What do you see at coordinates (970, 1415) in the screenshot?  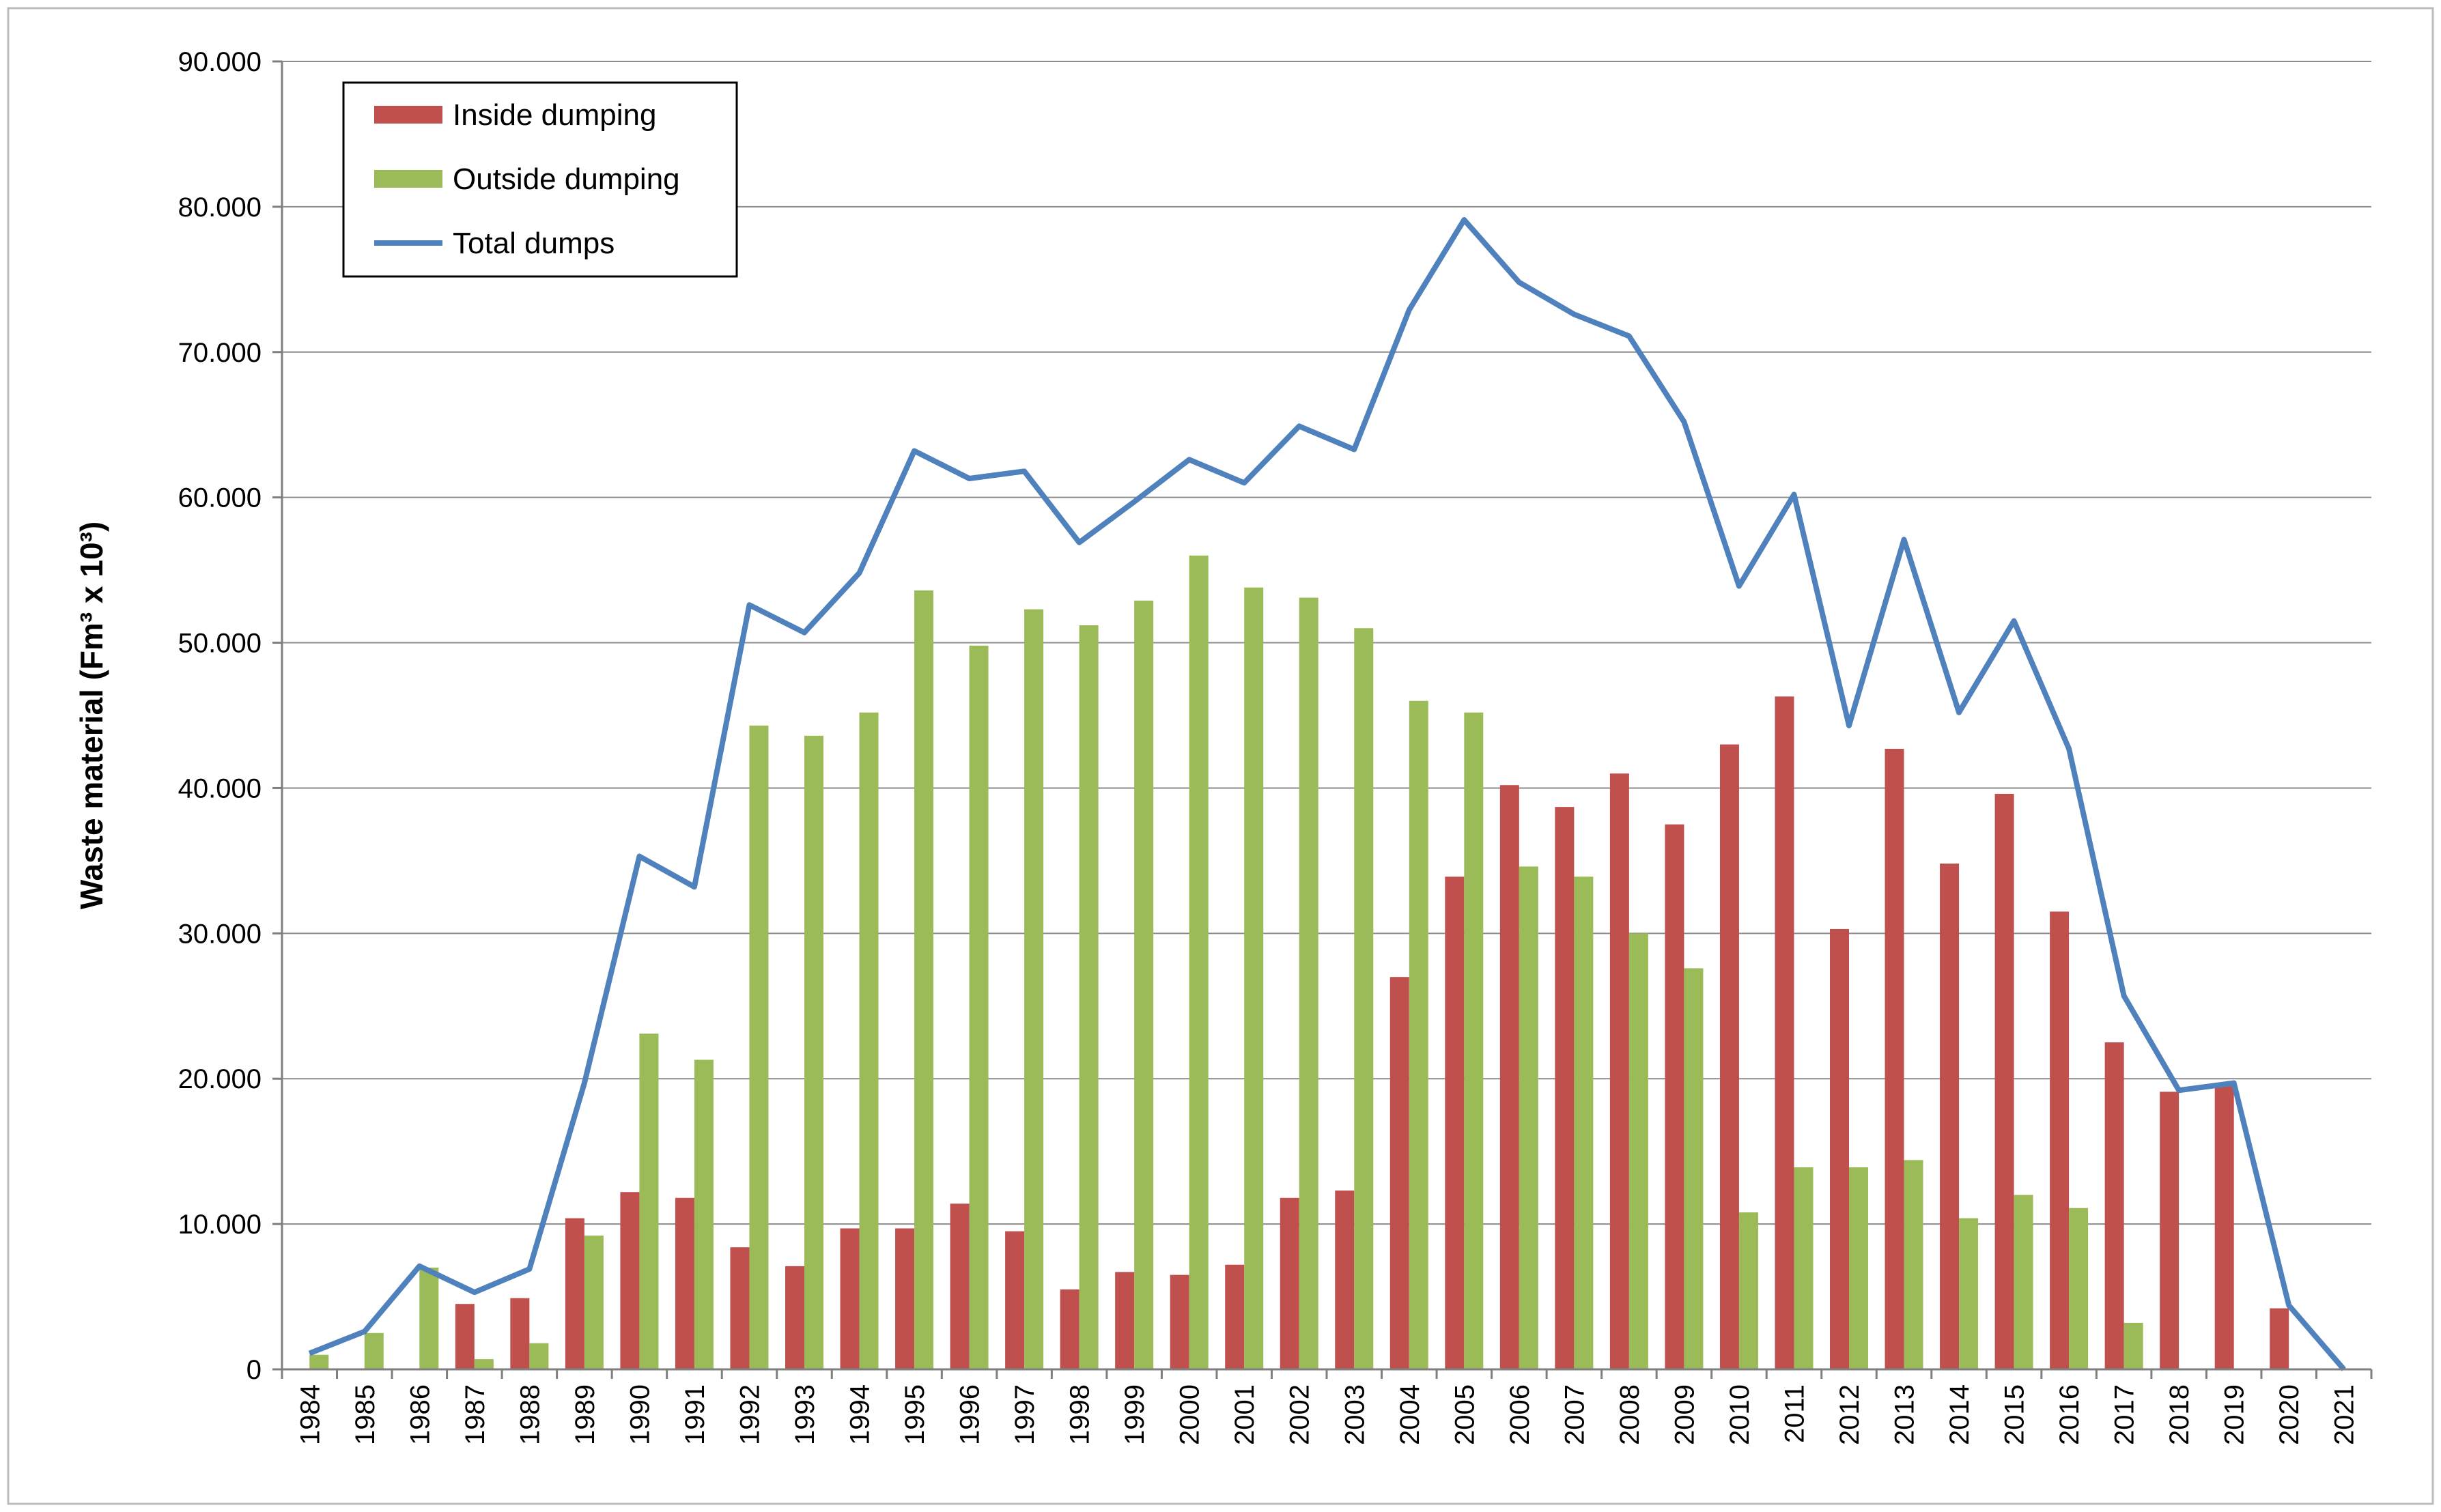 I see `x-tick-label: 1996` at bounding box center [970, 1415].